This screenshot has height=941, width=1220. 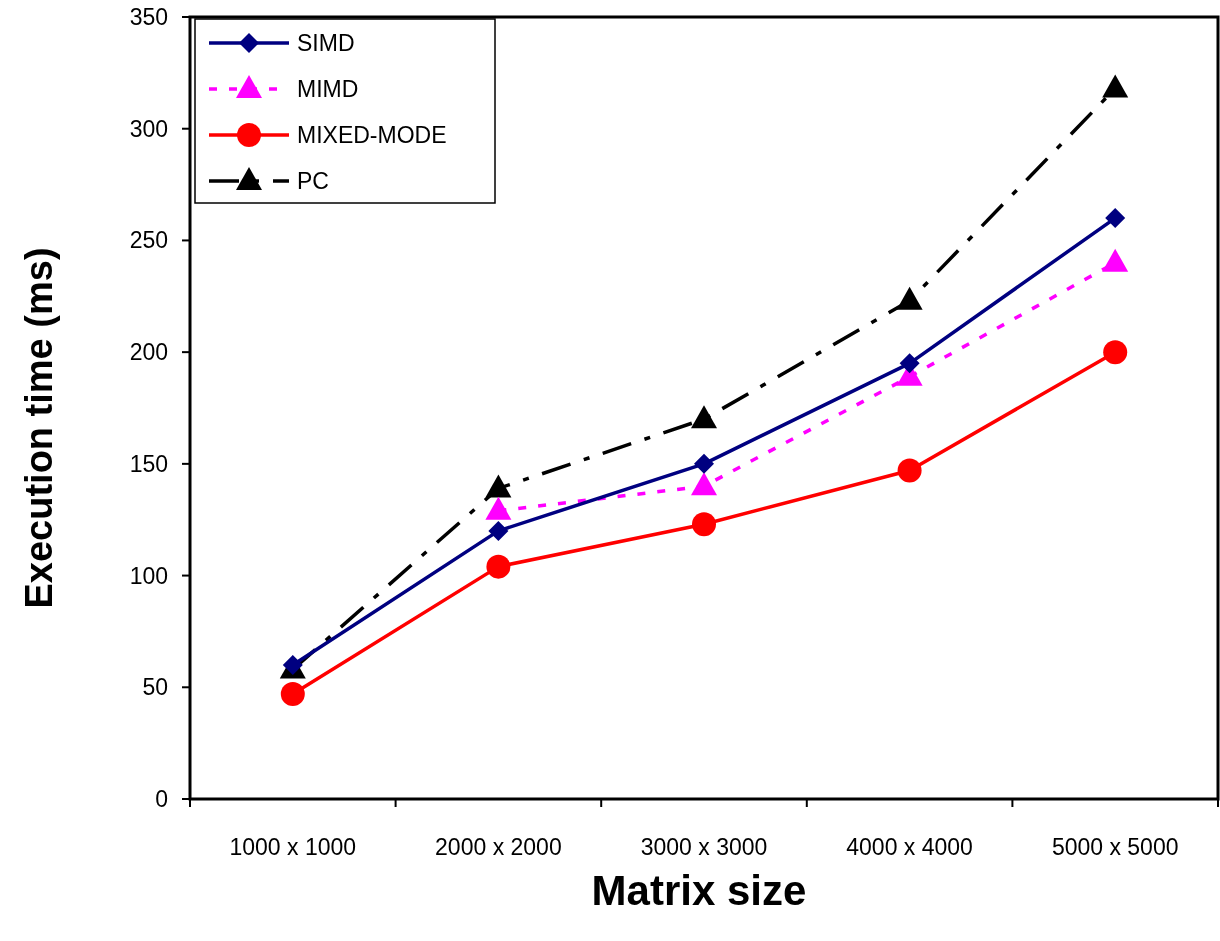 What do you see at coordinates (498, 847) in the screenshot?
I see `x-tick-label: 2000 x 2000` at bounding box center [498, 847].